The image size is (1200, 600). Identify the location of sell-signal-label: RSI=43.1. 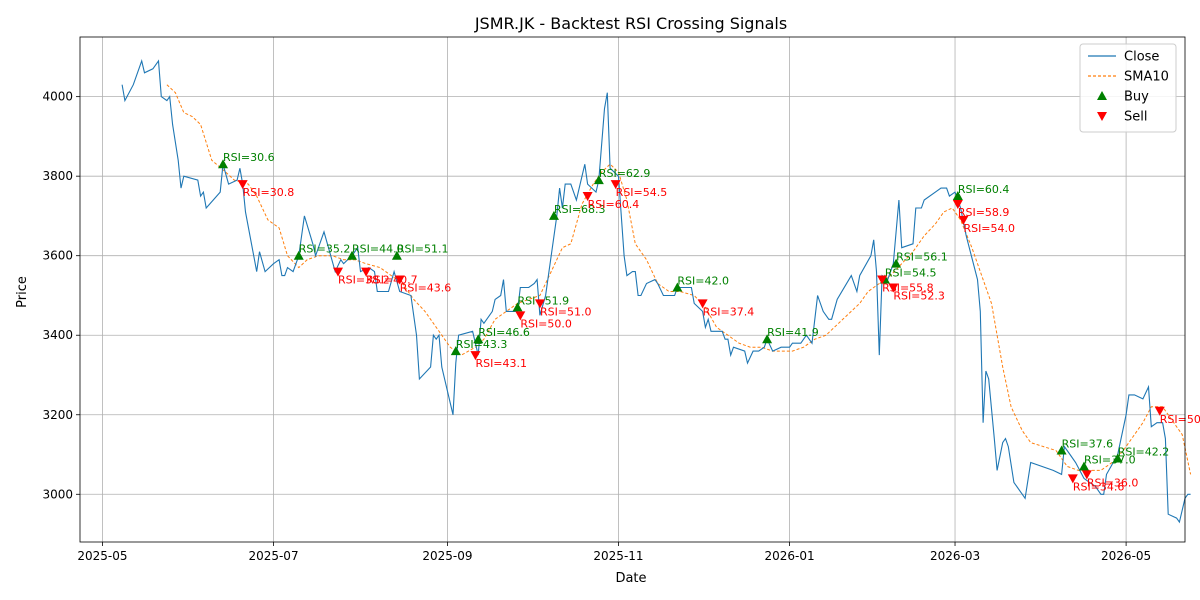
(501, 363).